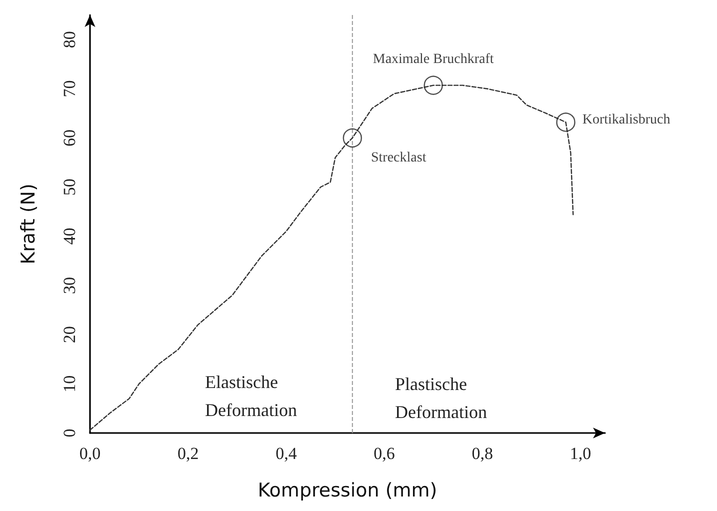 The width and height of the screenshot is (717, 511). What do you see at coordinates (441, 398) in the screenshot?
I see `annotation: Plastische Deformation` at bounding box center [441, 398].